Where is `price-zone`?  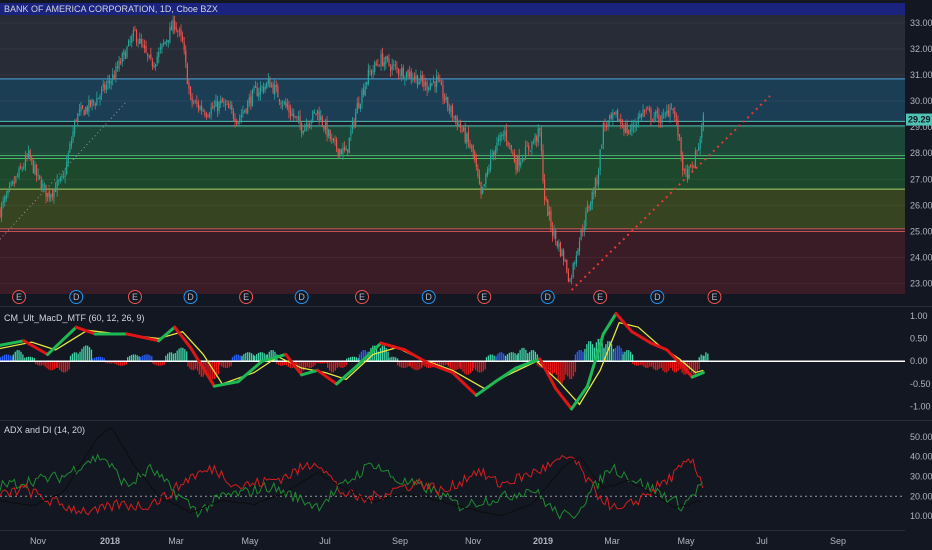 price-zone is located at coordinates (452, 209).